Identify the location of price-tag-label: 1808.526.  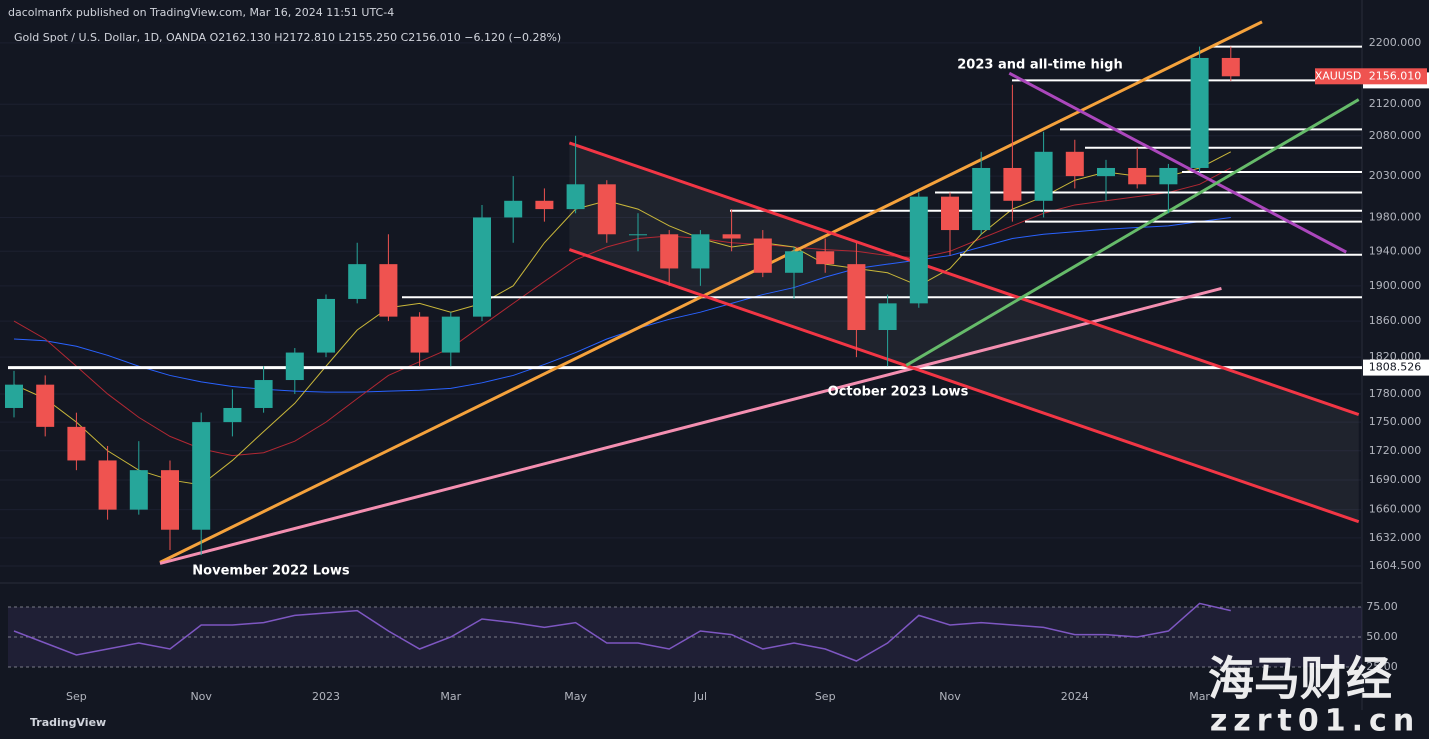
(1395, 367).